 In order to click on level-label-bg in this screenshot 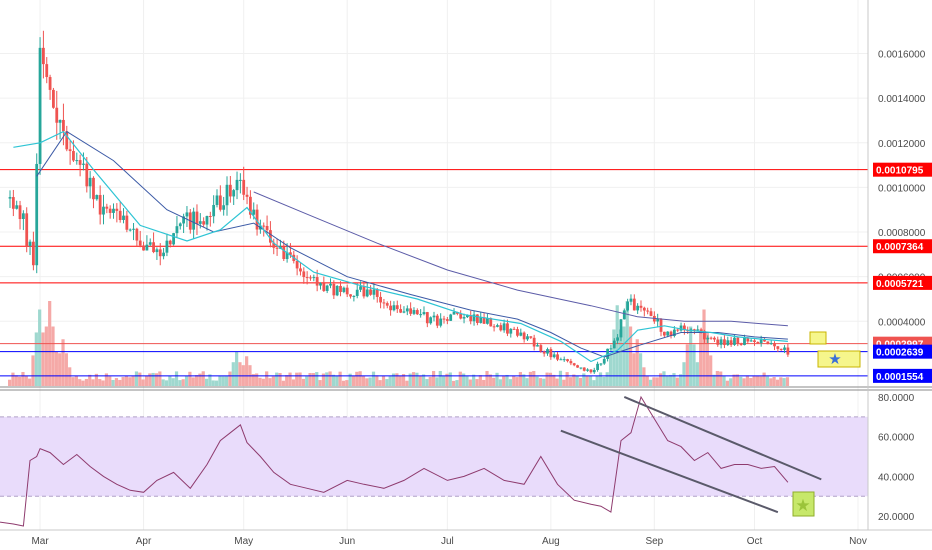, I will do `click(902, 375)`.